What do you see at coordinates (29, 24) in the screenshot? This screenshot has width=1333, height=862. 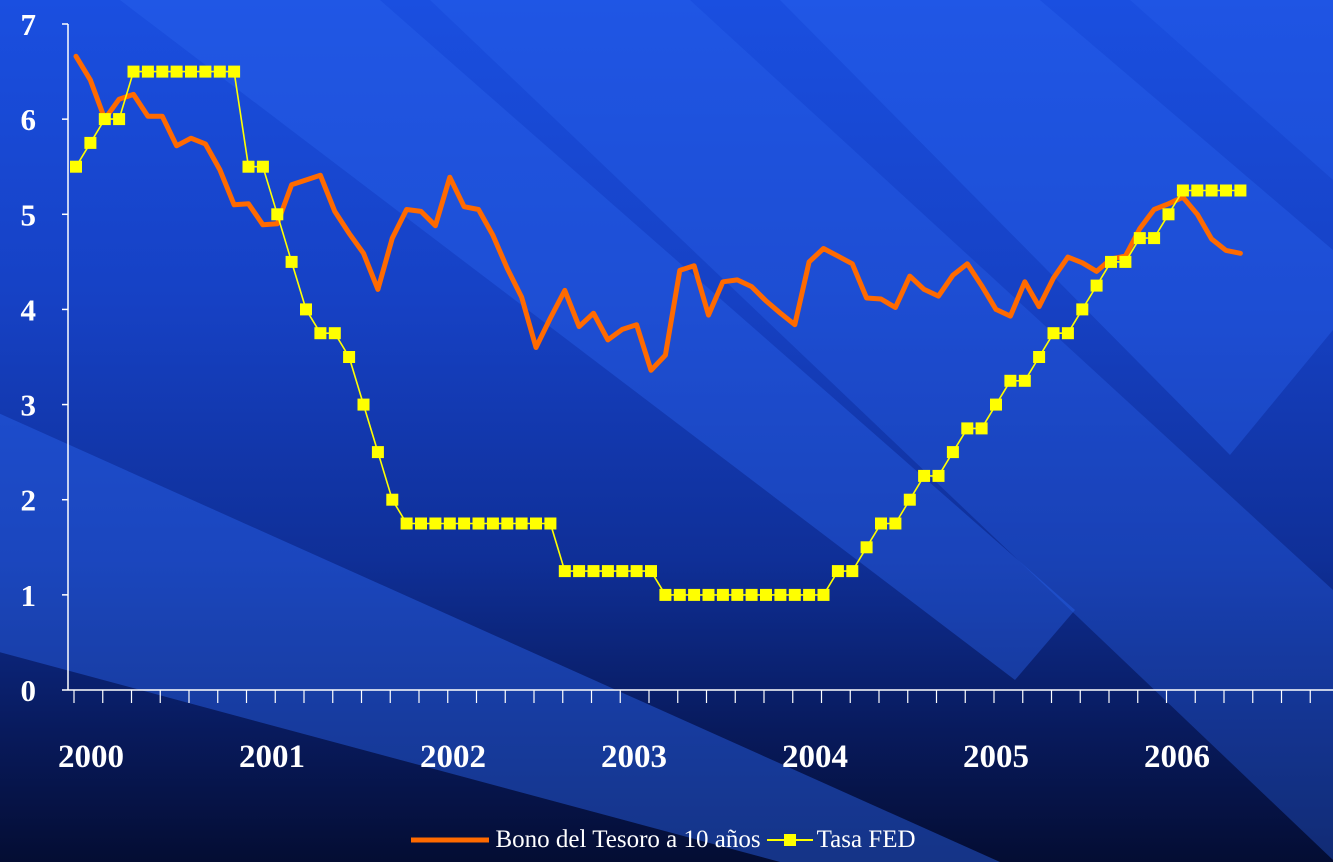 I see `y-tick-label: 7` at bounding box center [29, 24].